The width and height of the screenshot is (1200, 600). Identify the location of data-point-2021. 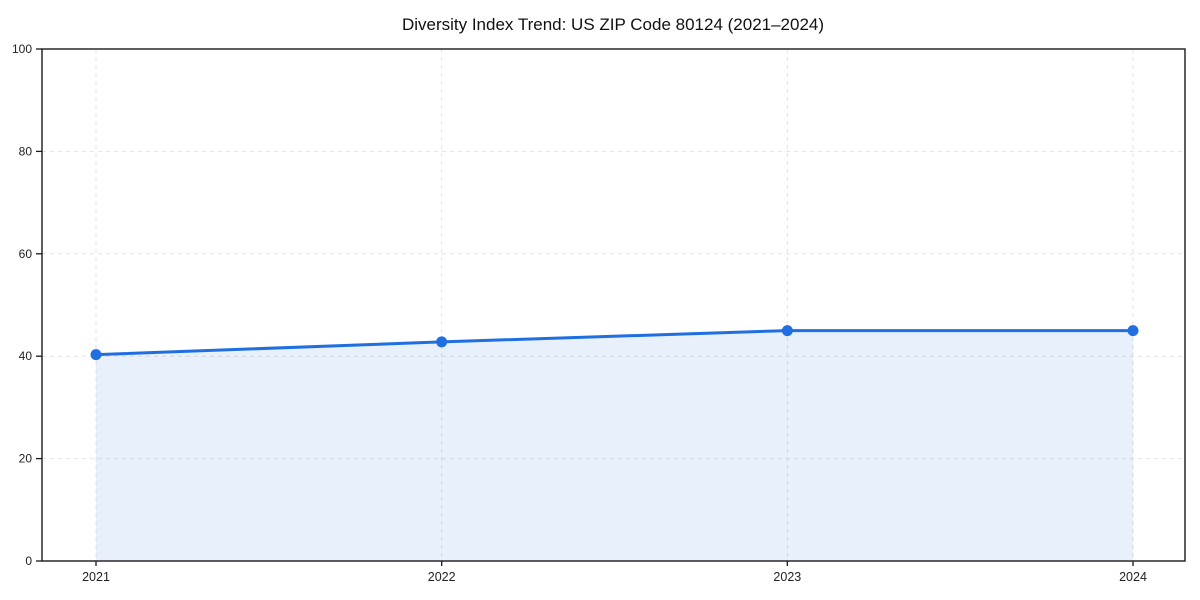
(96, 355).